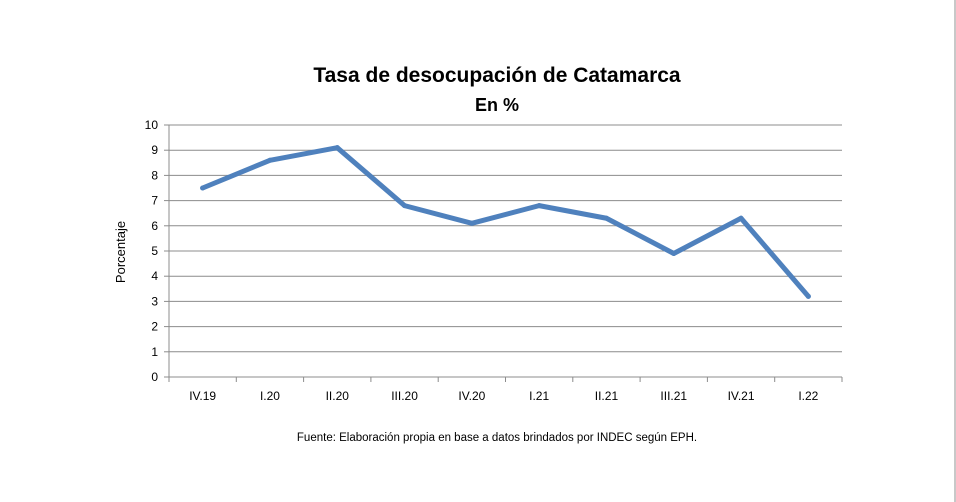 Image resolution: width=956 pixels, height=502 pixels. What do you see at coordinates (471, 396) in the screenshot?
I see `x-tick-label: IV.20` at bounding box center [471, 396].